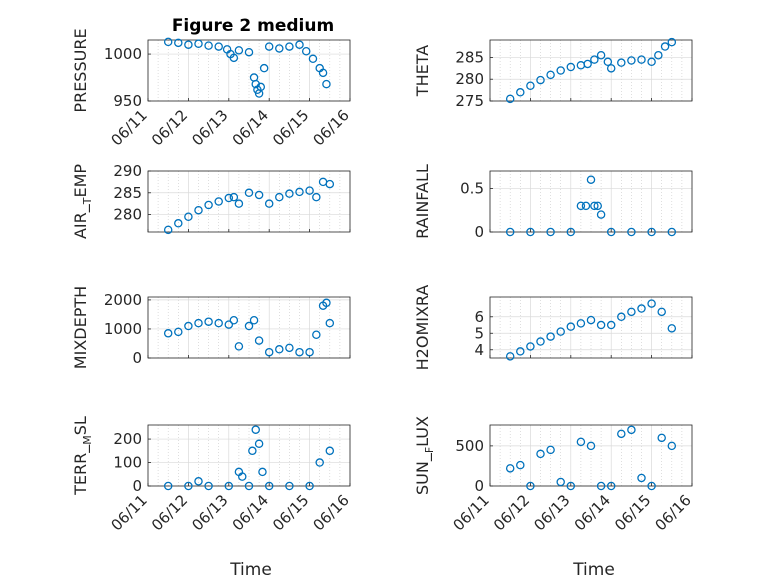 The height and width of the screenshot is (583, 778). Describe the element at coordinates (80, 70) in the screenshot. I see `y-axis-label-0: PRESSURE` at that location.